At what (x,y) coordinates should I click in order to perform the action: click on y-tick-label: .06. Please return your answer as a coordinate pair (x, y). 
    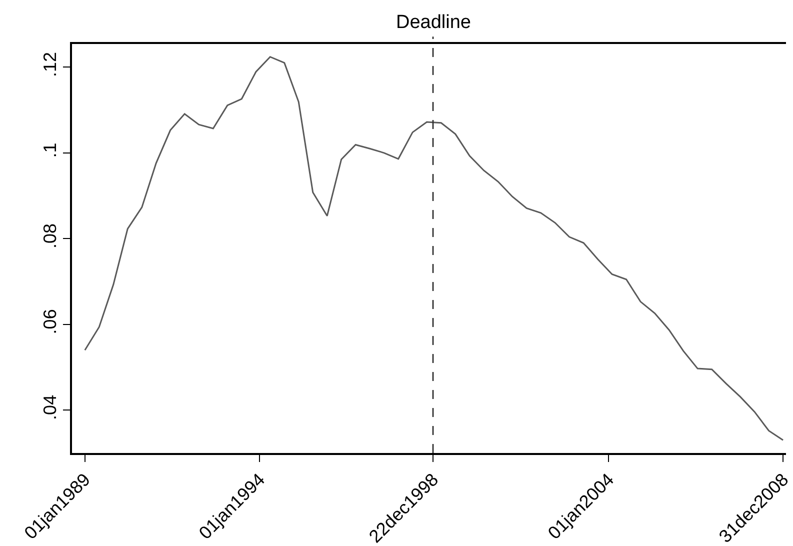
    Looking at the image, I should click on (50, 321).